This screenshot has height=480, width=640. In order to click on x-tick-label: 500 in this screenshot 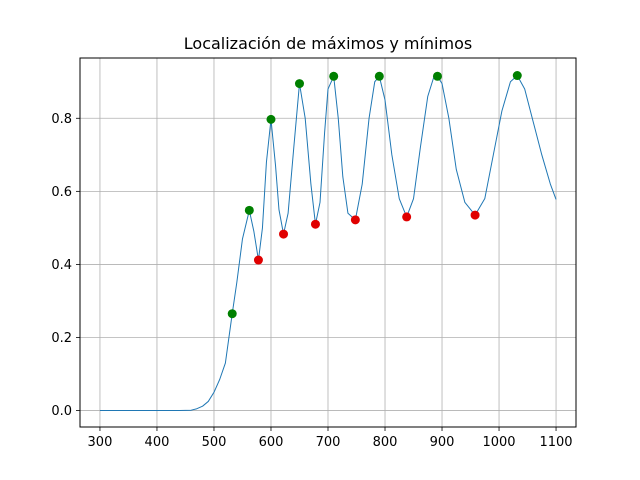, I will do `click(214, 442)`.